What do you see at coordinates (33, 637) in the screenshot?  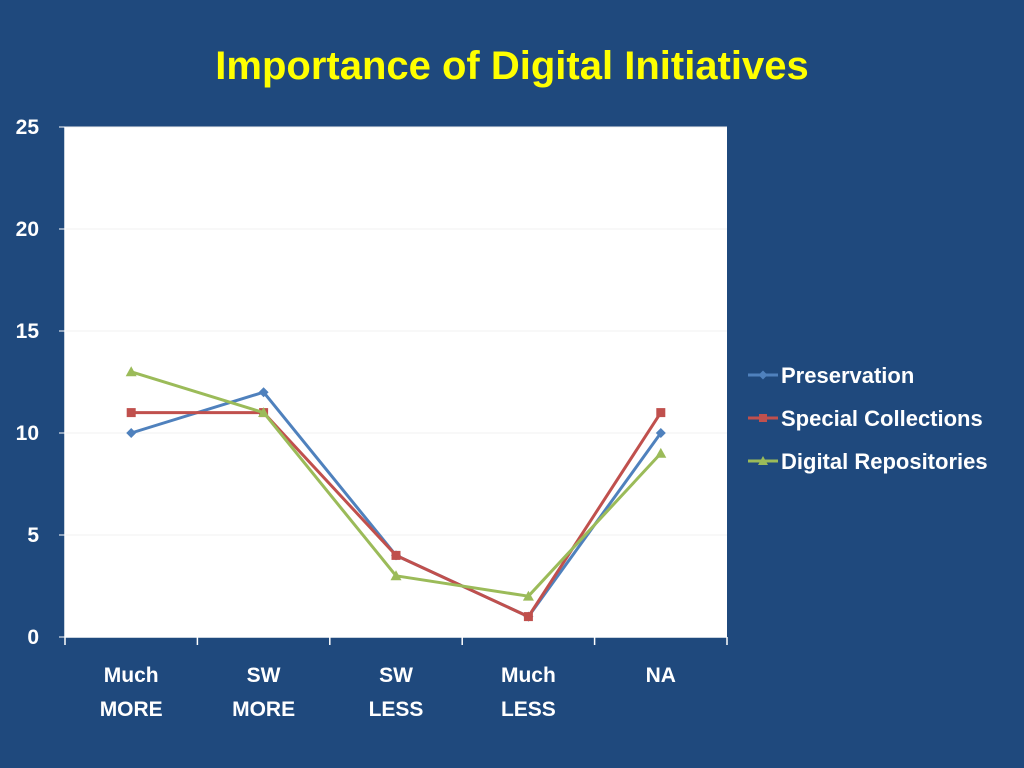 I see `y-tick-label: 0` at bounding box center [33, 637].